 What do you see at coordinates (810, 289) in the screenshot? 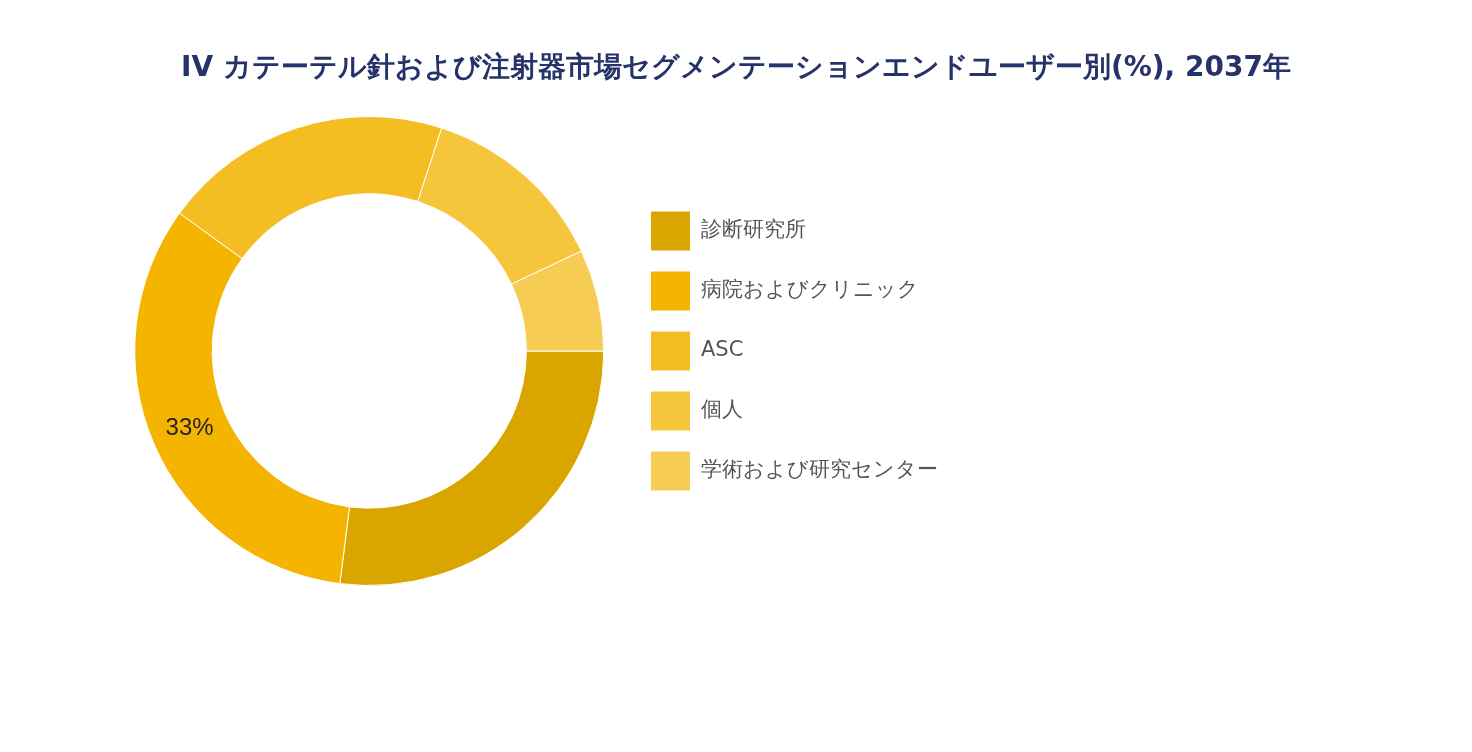
I see `legend-label: 病院およびクリニック` at bounding box center [810, 289].